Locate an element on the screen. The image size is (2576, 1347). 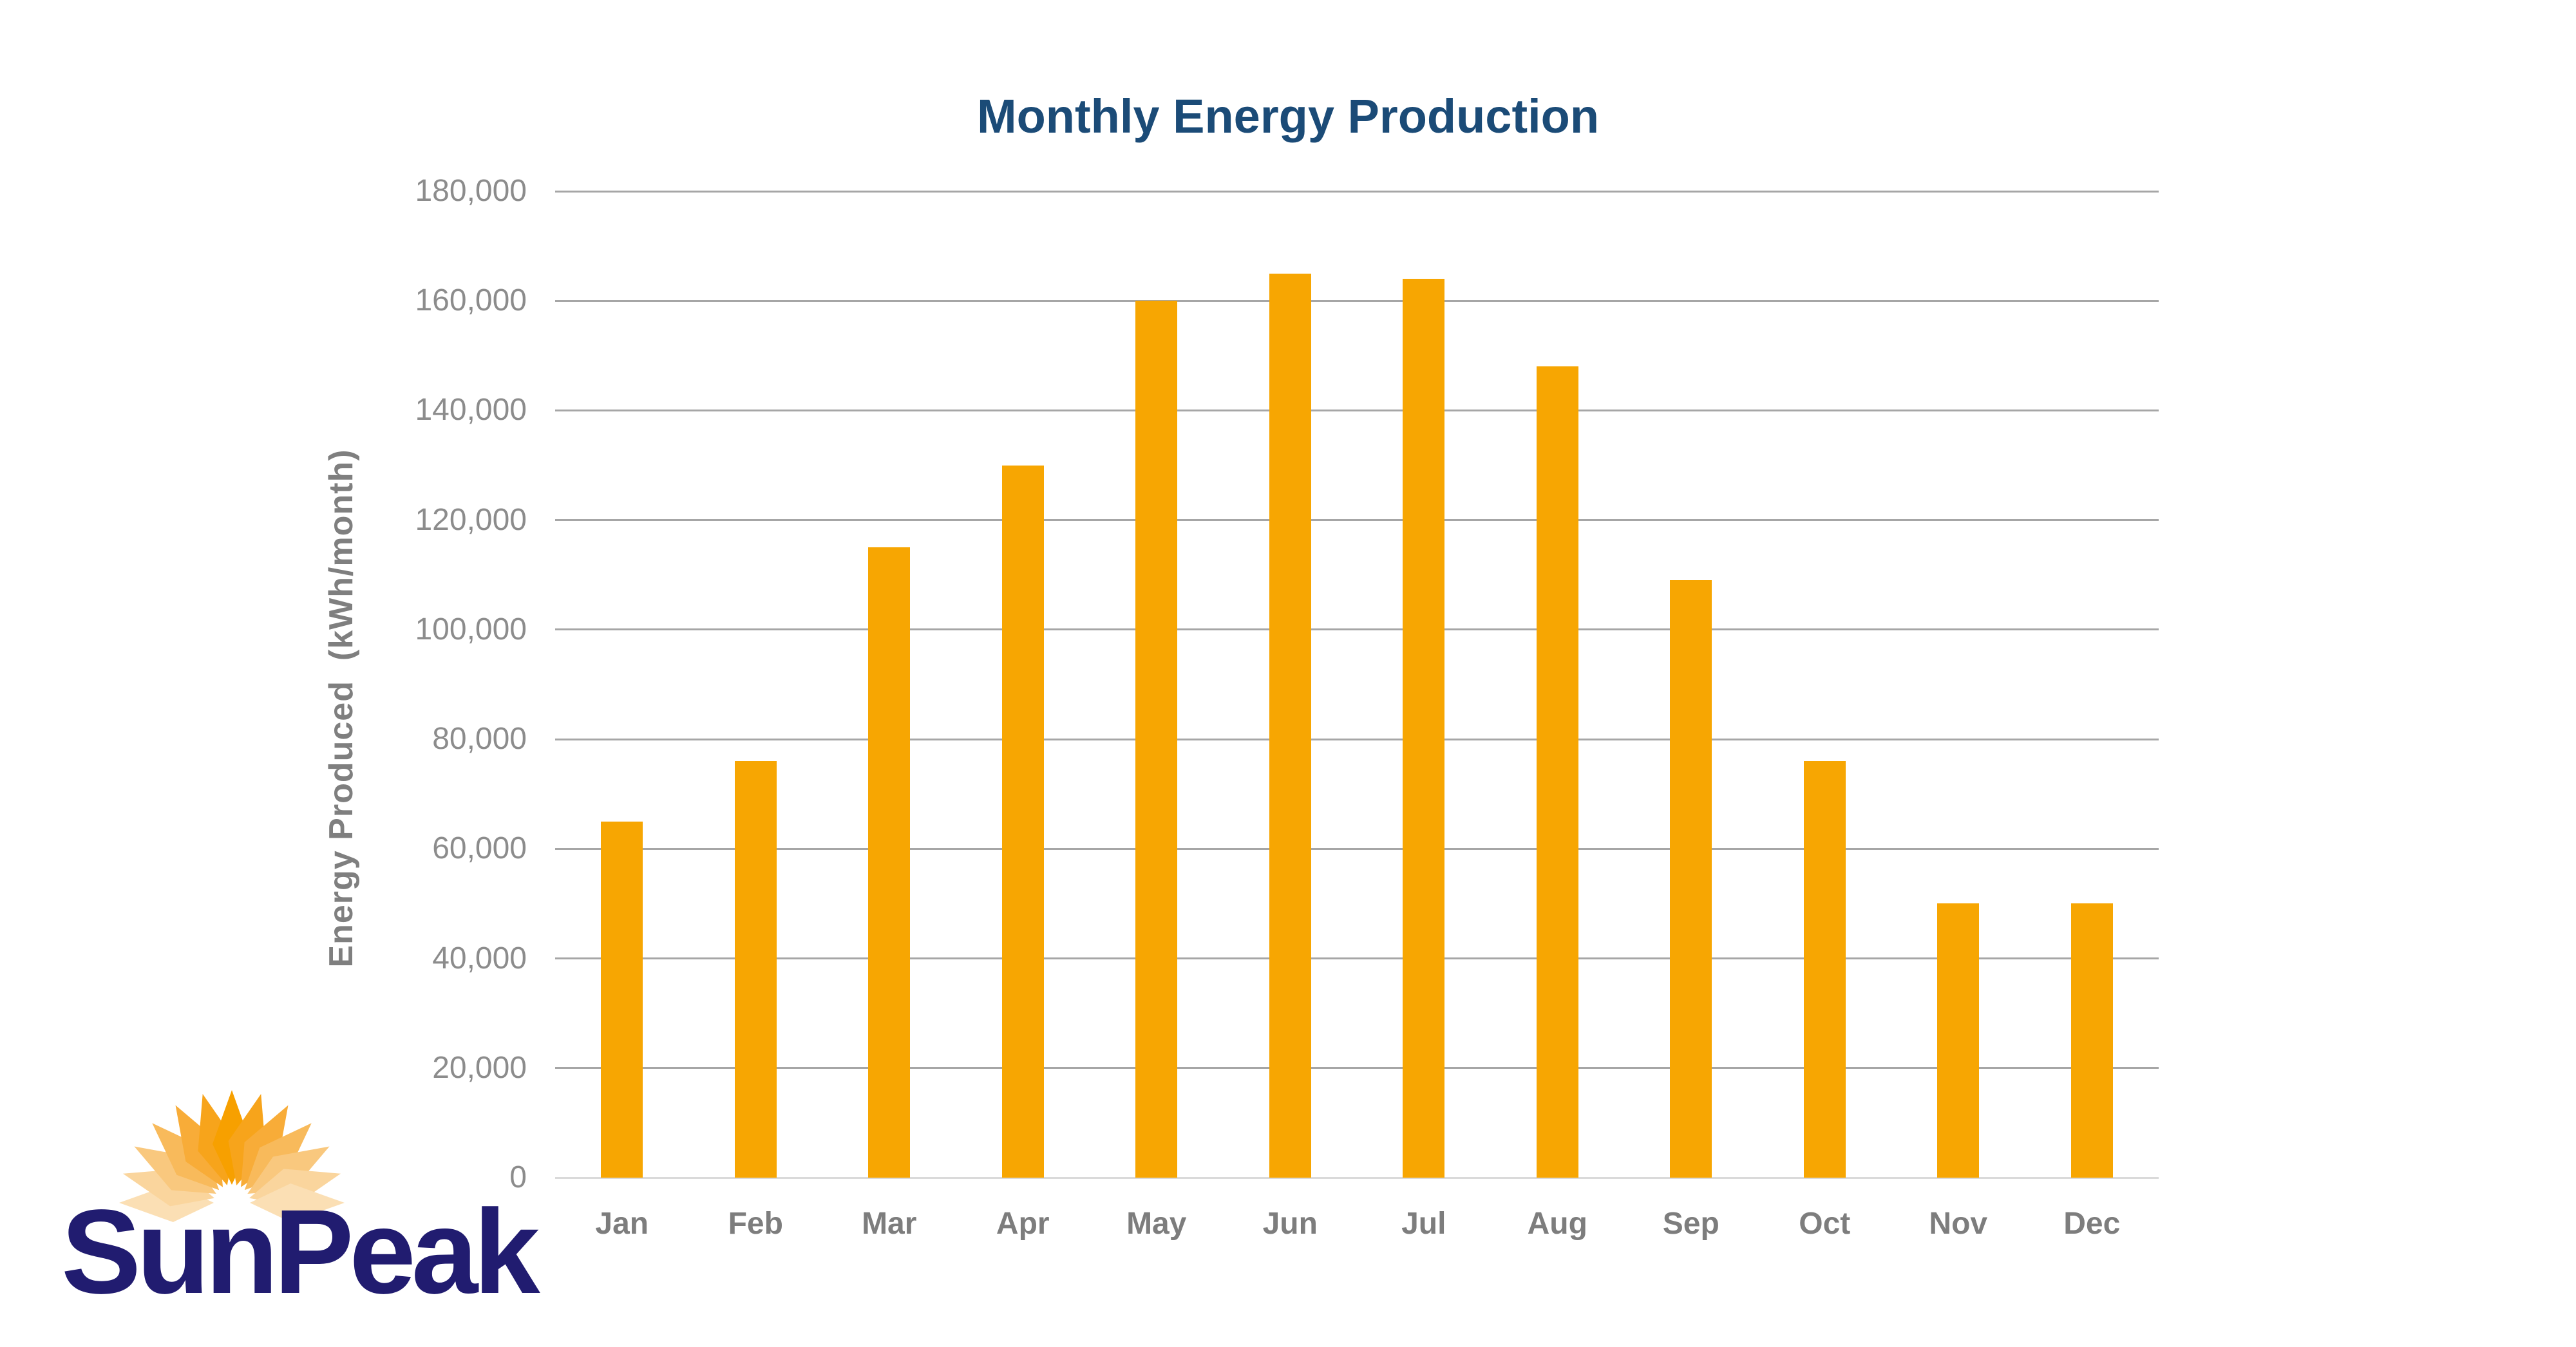
x-tick-label-Jun: Jun is located at coordinates (1290, 1224).